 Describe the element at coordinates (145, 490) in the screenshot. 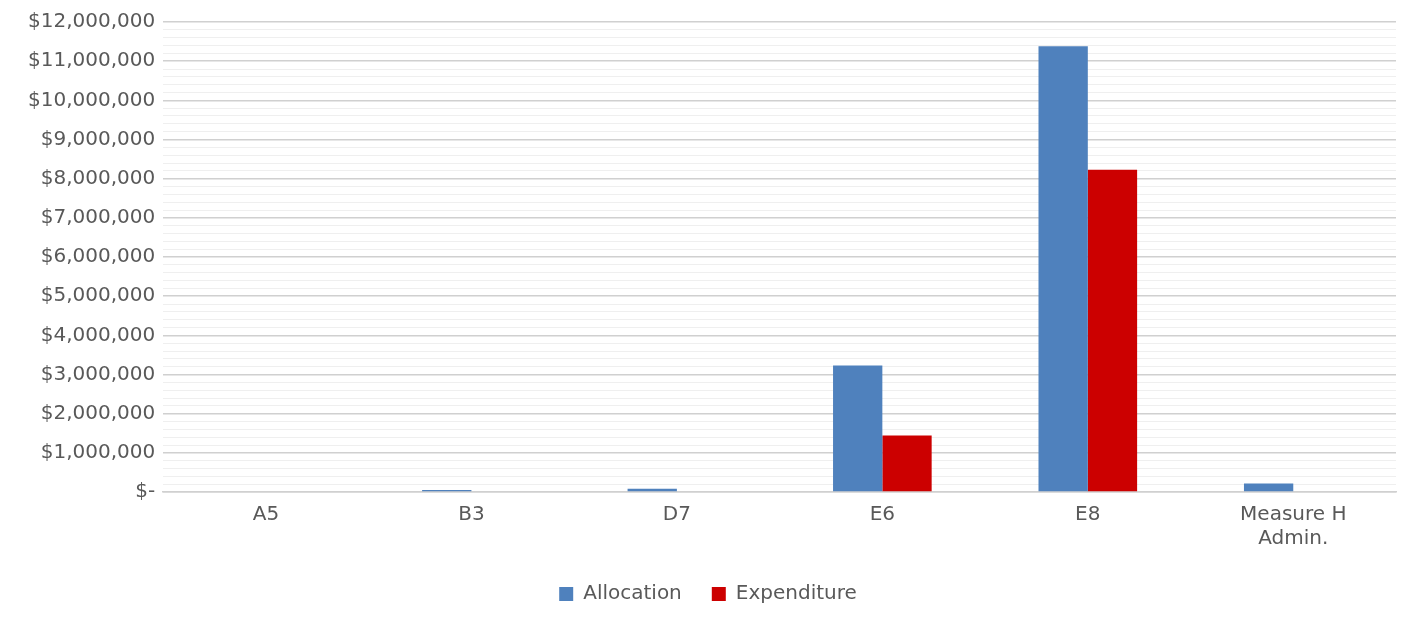

I see `y-tick-label: $-` at that location.